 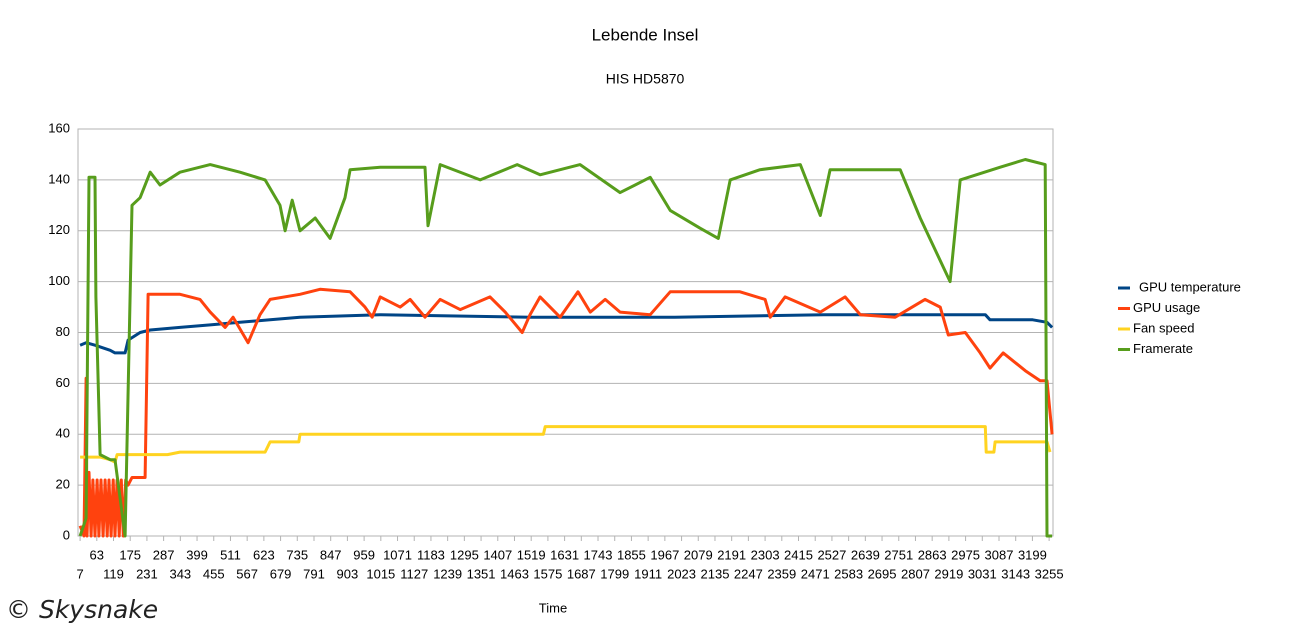 I want to click on y-tick-label: 0, so click(x=66, y=534).